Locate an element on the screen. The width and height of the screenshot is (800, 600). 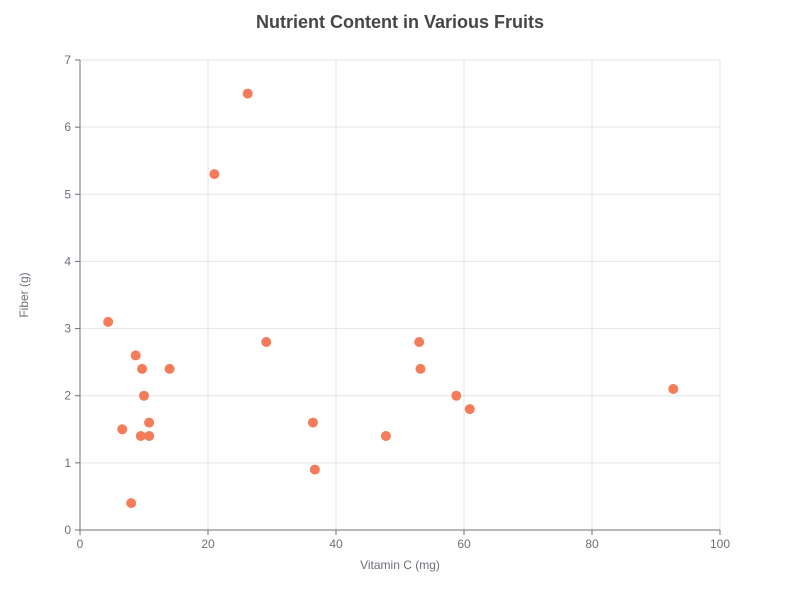
y-tick-label: 0 is located at coordinates (67, 530).